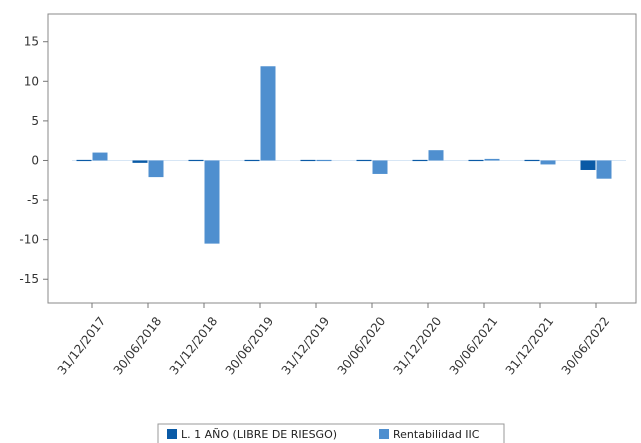 This screenshot has width=641, height=443. Describe the element at coordinates (418, 345) in the screenshot. I see `x-tick-label: 31/12/2020` at that location.